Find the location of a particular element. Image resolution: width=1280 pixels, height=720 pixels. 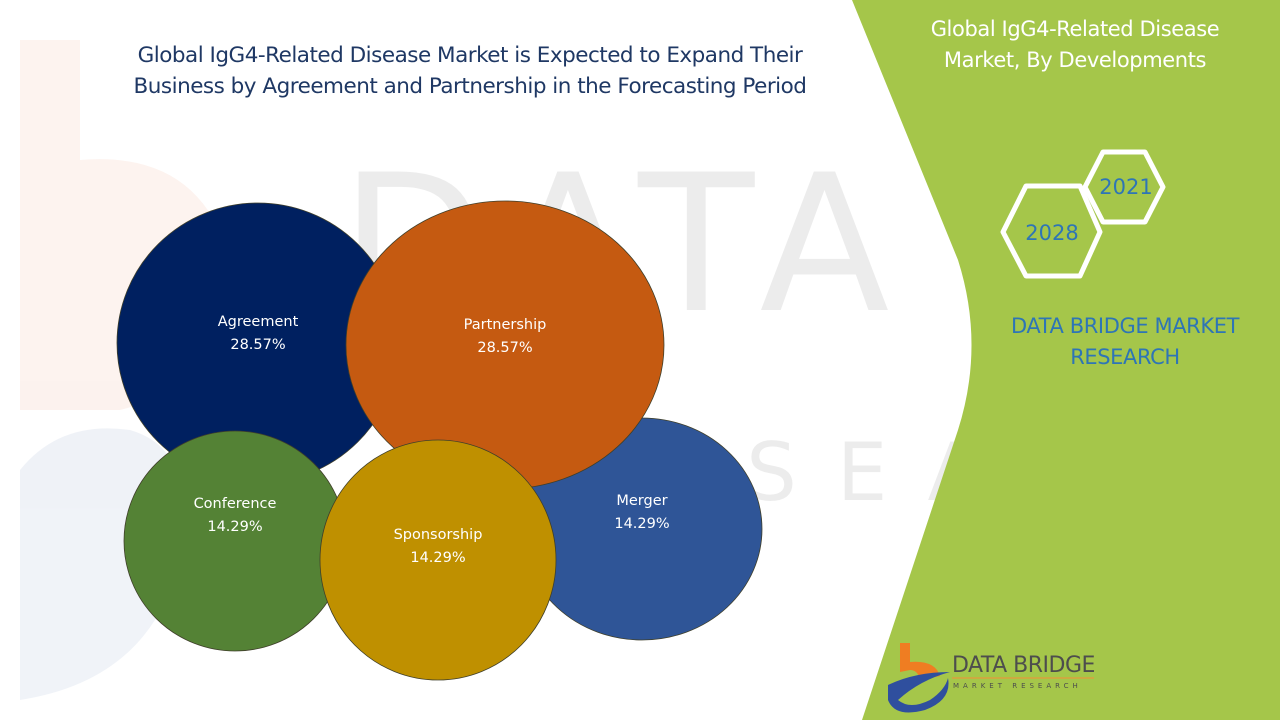

logo-b-icon is located at coordinates (920, 661).